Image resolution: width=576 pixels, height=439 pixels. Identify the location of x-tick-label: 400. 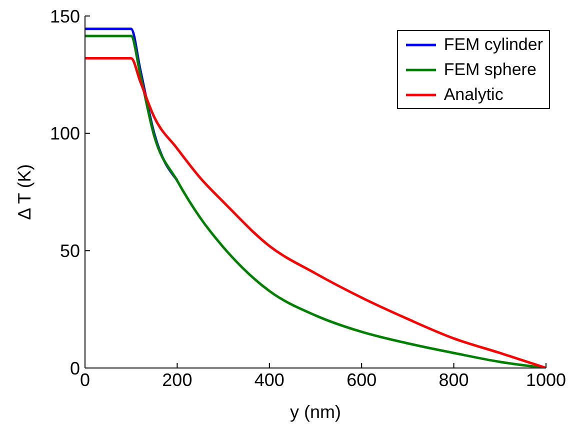
(269, 380).